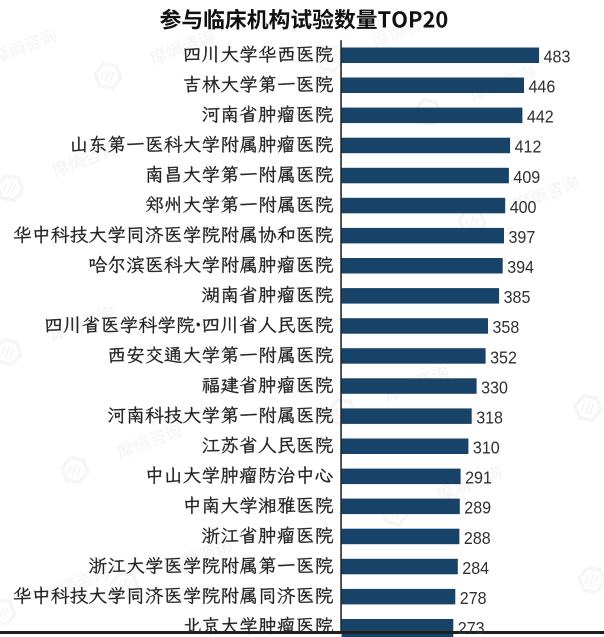 The height and width of the screenshot is (637, 604). What do you see at coordinates (478, 478) in the screenshot?
I see `svg-text: 291` at bounding box center [478, 478].